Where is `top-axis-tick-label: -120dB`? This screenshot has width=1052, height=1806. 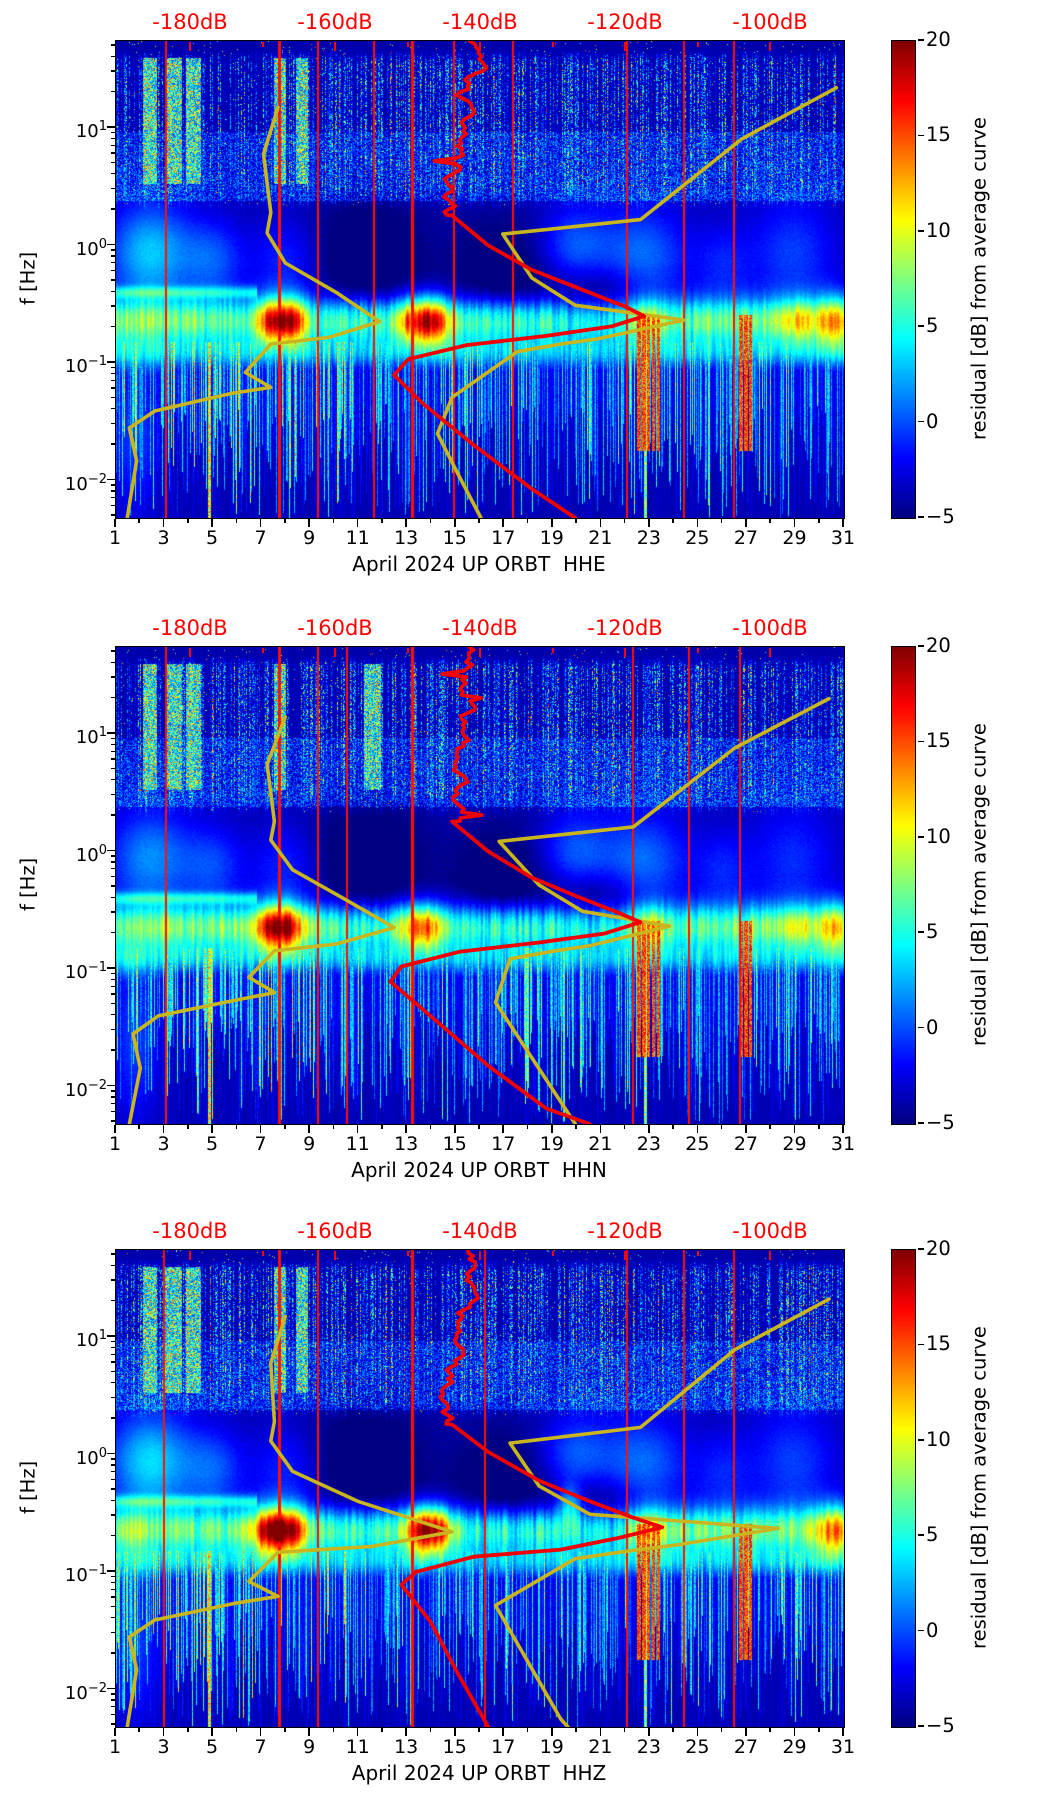
top-axis-tick-label: -120dB is located at coordinates (625, 22).